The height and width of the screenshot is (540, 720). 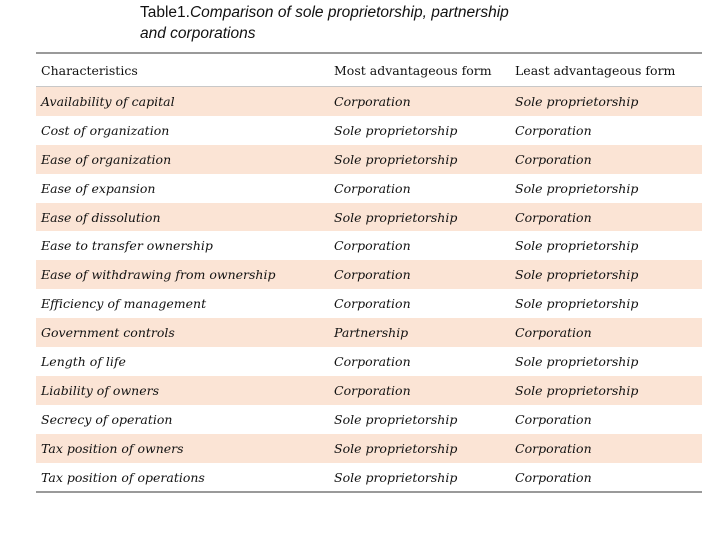 What do you see at coordinates (106, 159) in the screenshot?
I see `cell-characteristic: Ease of organization` at bounding box center [106, 159].